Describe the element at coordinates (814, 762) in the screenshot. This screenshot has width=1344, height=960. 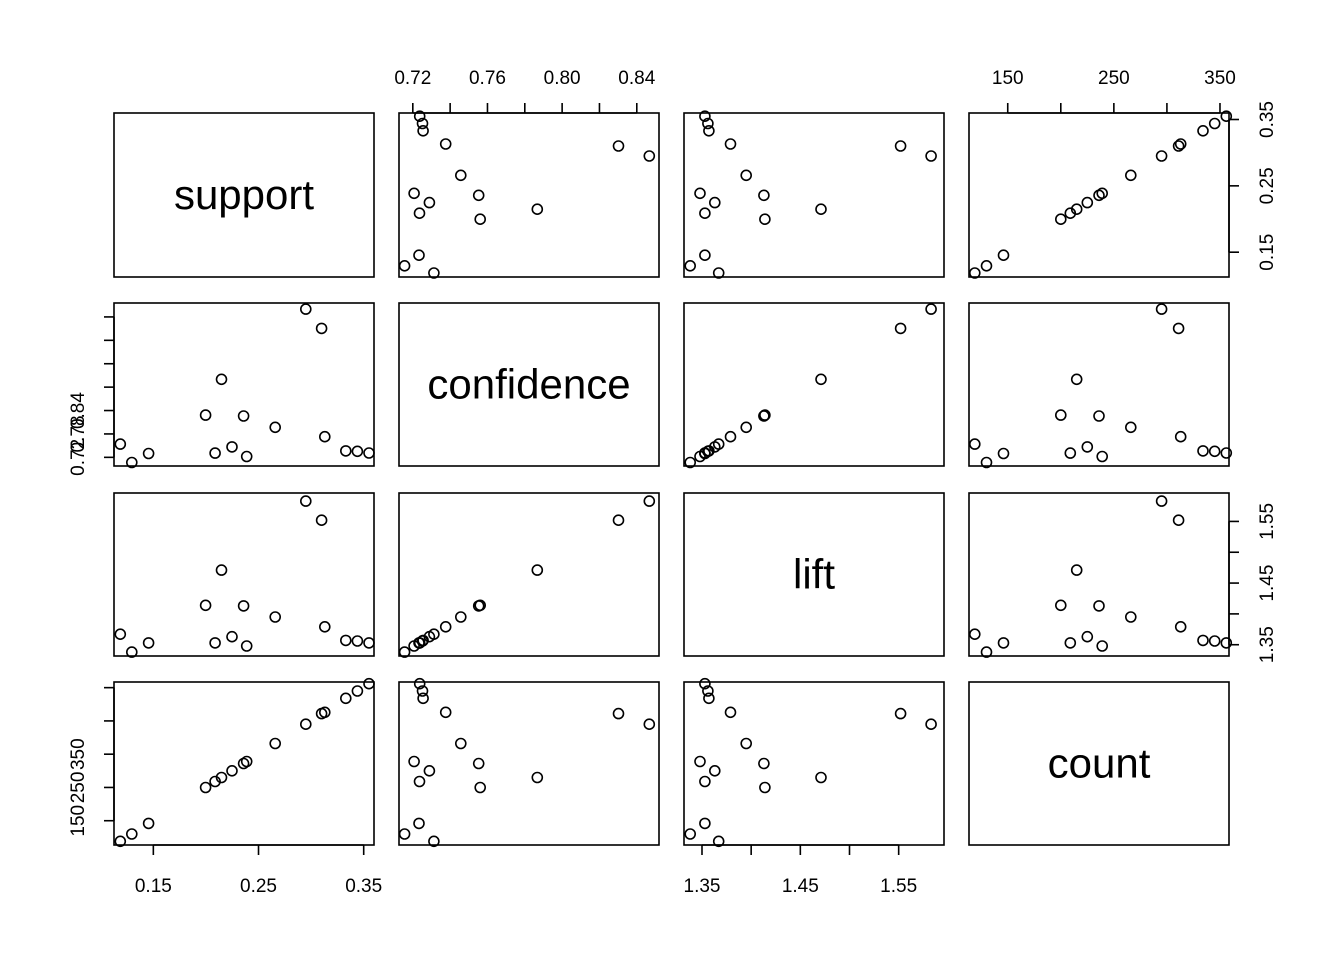
I see `panel-count-vs-lift` at that location.